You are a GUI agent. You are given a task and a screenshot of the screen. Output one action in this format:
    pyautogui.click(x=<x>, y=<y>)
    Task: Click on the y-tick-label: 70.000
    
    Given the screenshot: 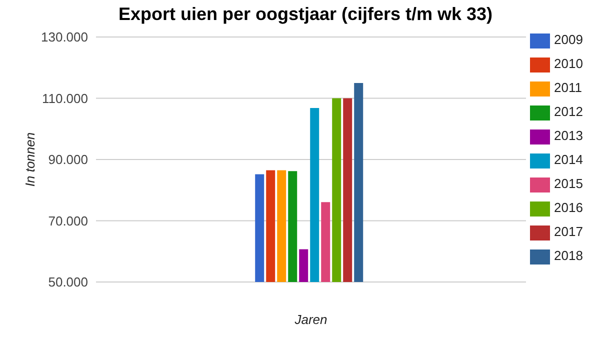 What is the action you would take?
    pyautogui.click(x=68, y=220)
    